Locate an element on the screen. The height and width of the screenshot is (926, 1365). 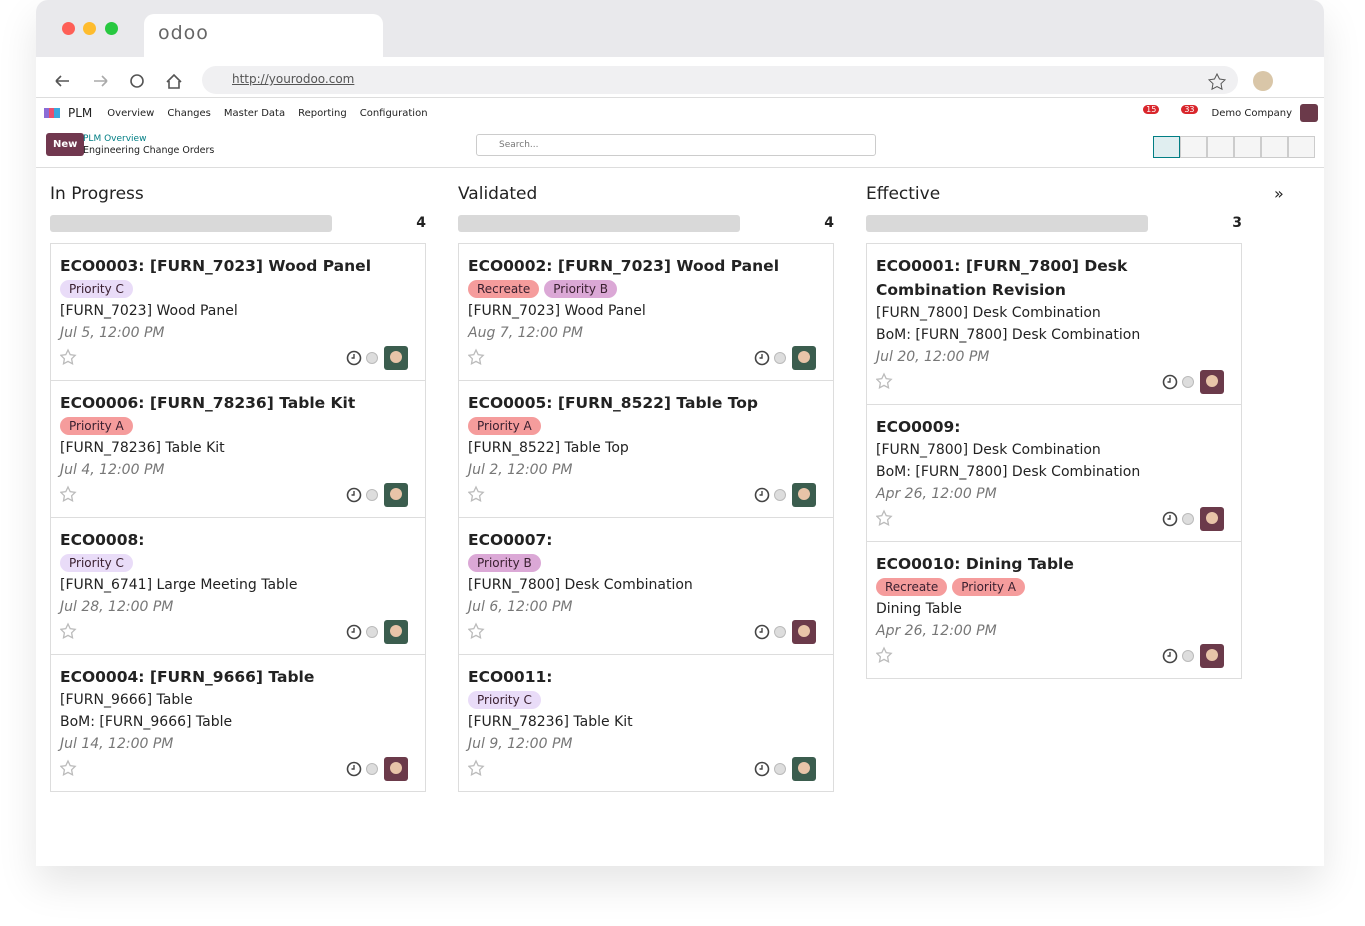
tag: Priority A is located at coordinates (96, 426).